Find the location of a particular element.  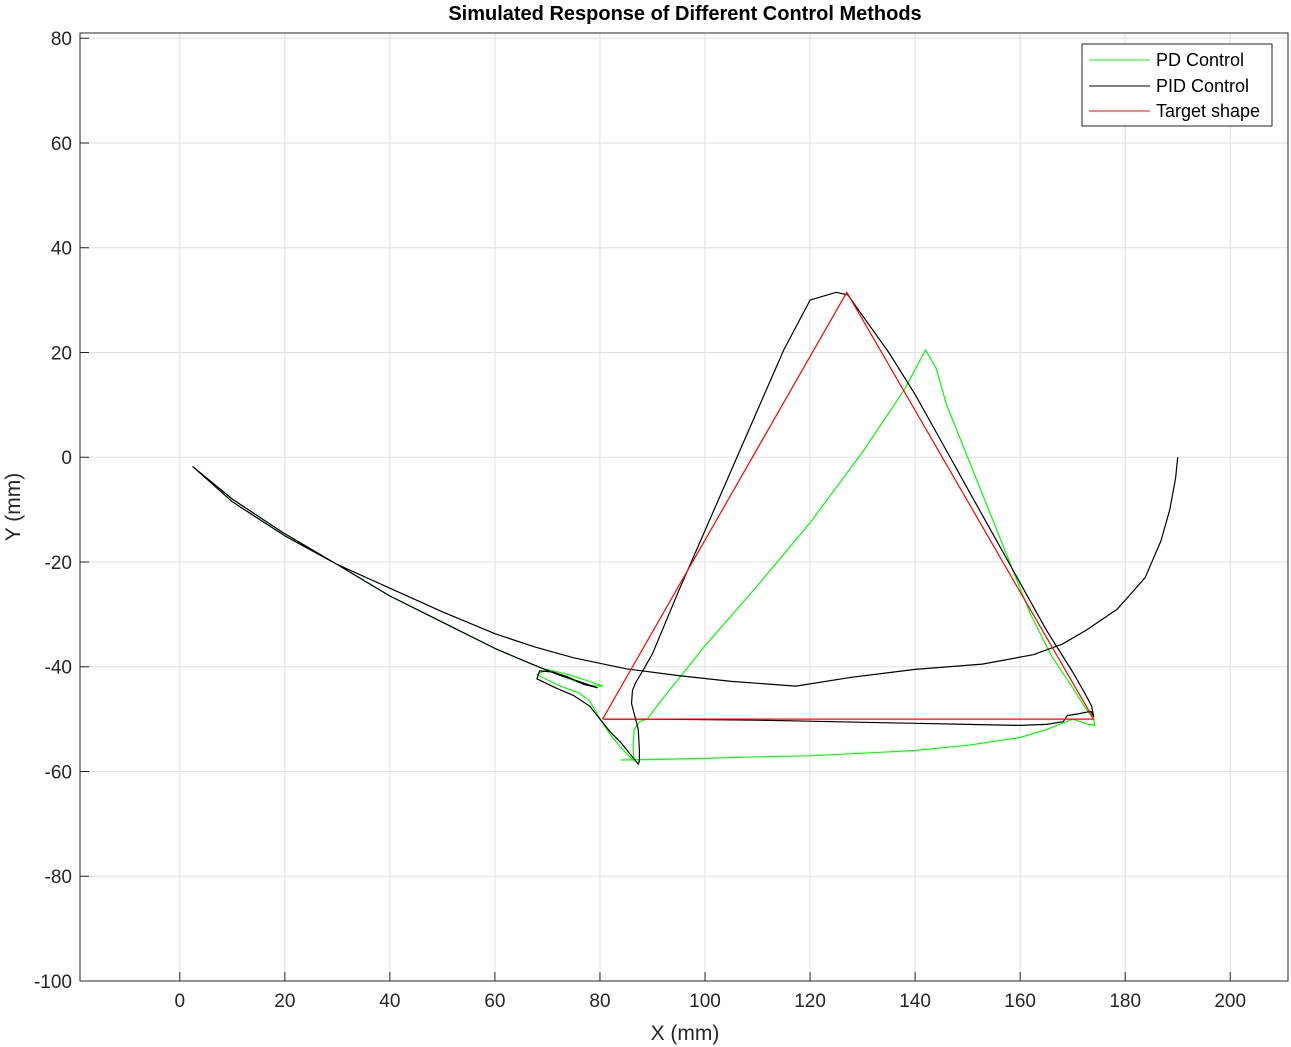

legend-label-pid: PID Control is located at coordinates (1202, 86).